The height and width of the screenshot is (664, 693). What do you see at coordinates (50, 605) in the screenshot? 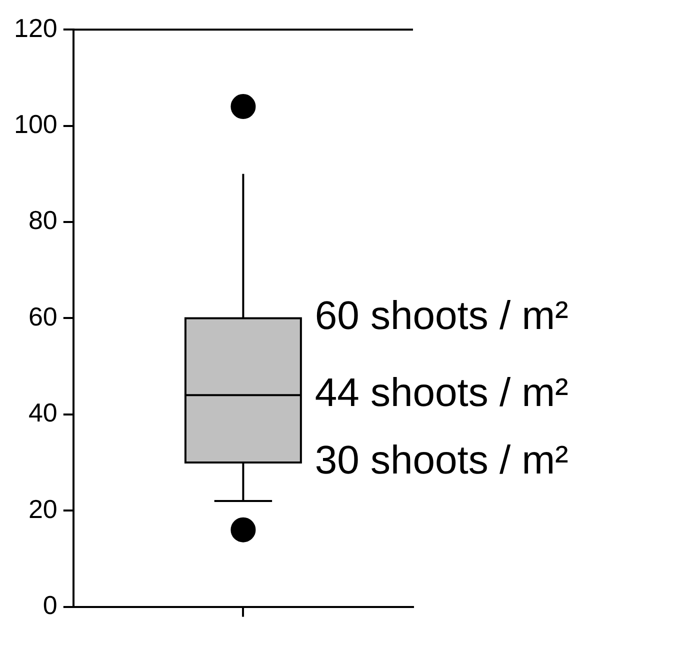
I see `y-tick-label: 0` at bounding box center [50, 605].